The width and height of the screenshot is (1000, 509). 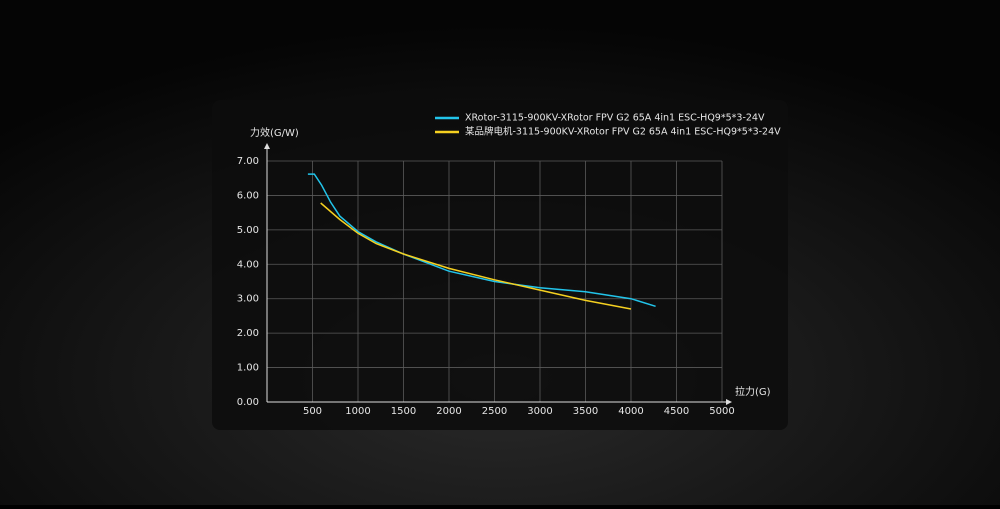 What do you see at coordinates (630, 411) in the screenshot?
I see `x-tick-label: 4000` at bounding box center [630, 411].